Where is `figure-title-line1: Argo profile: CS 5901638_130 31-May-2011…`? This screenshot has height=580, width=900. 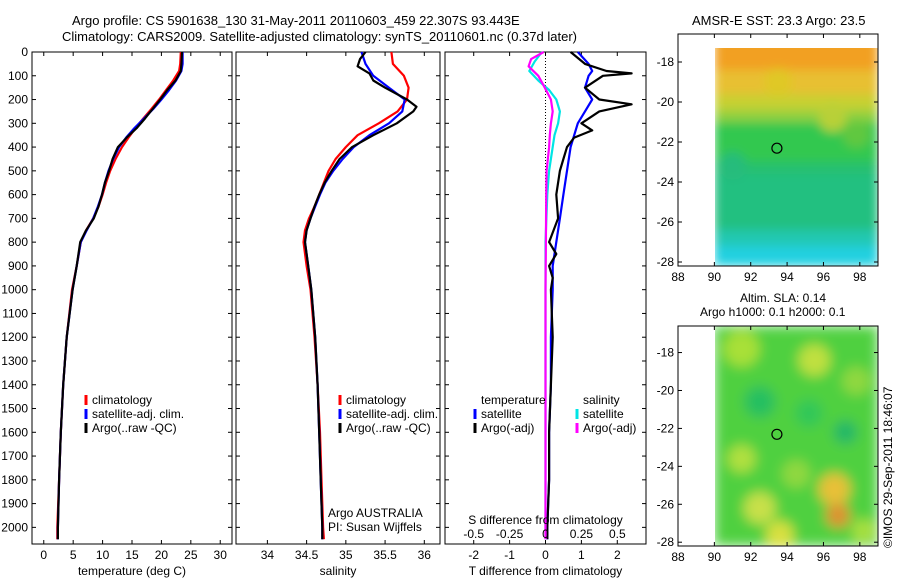
figure-title-line1: Argo profile: CS 5901638_130 31-May-2011… is located at coordinates (296, 20).